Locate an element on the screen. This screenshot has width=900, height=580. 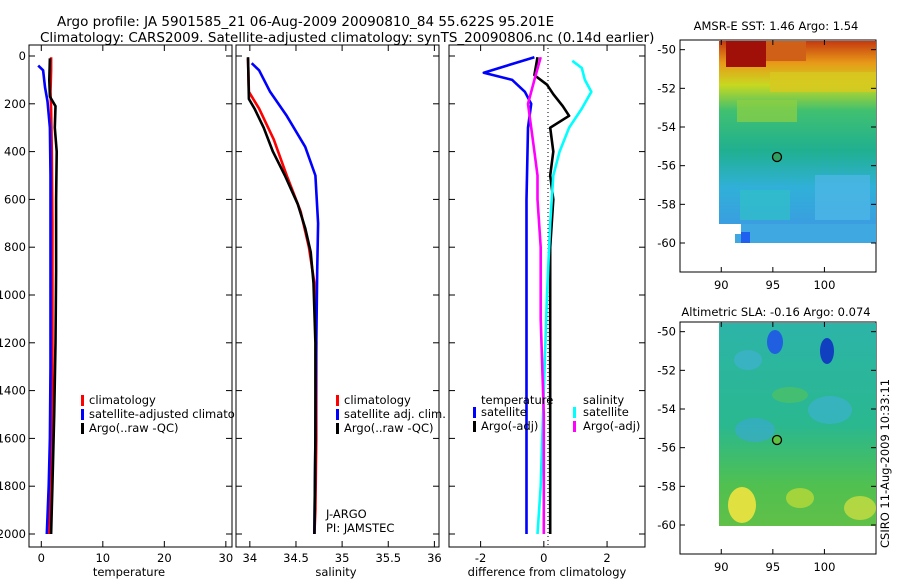
sst-cyan-patch is located at coordinates (842, 197).